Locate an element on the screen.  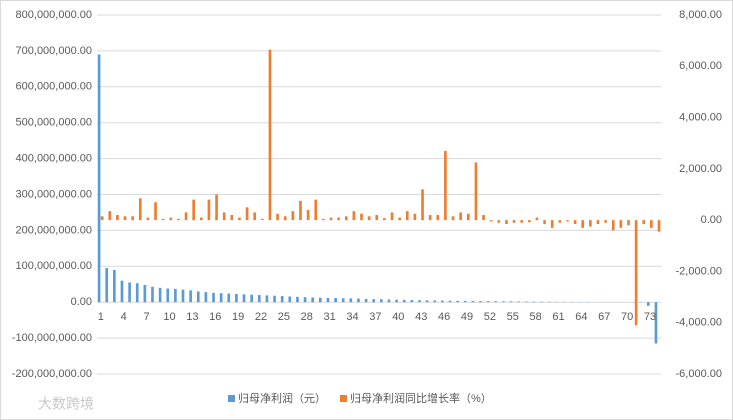
x-tick-label: 70 is located at coordinates (627, 317).